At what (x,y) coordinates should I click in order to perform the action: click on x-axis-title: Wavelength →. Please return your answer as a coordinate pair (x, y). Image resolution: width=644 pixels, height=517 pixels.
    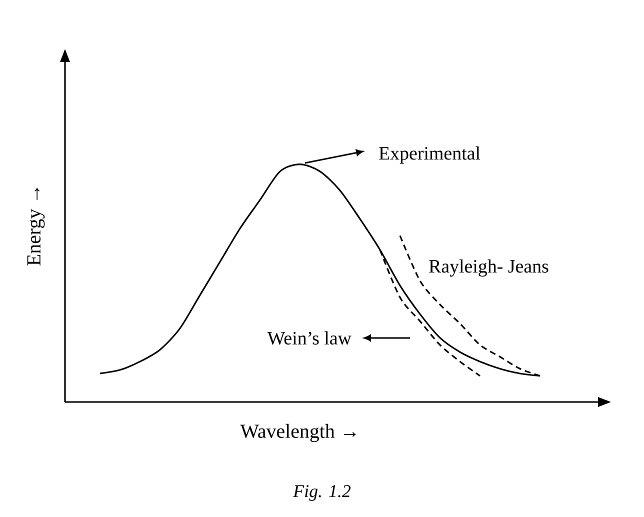
    Looking at the image, I should click on (298, 433).